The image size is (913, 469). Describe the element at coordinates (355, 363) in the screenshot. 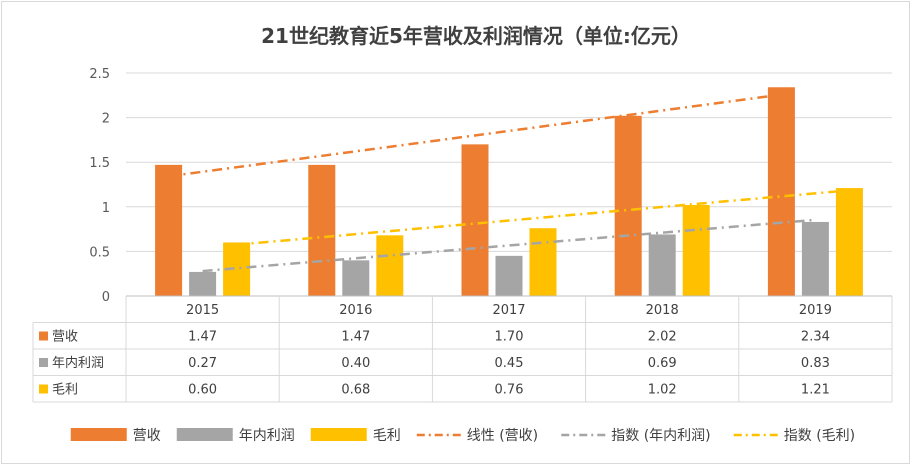

I see `data-label: 0.40` at that location.